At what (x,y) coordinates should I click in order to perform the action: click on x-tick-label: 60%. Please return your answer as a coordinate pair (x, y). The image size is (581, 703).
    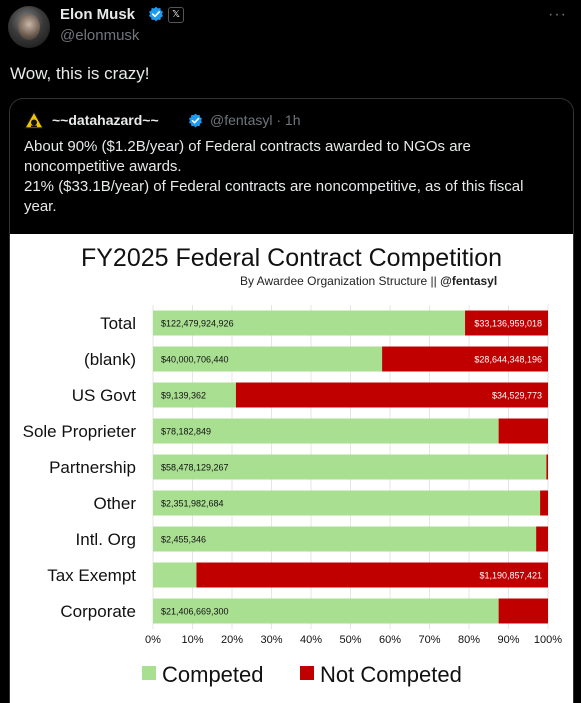
    Looking at the image, I should click on (390, 640).